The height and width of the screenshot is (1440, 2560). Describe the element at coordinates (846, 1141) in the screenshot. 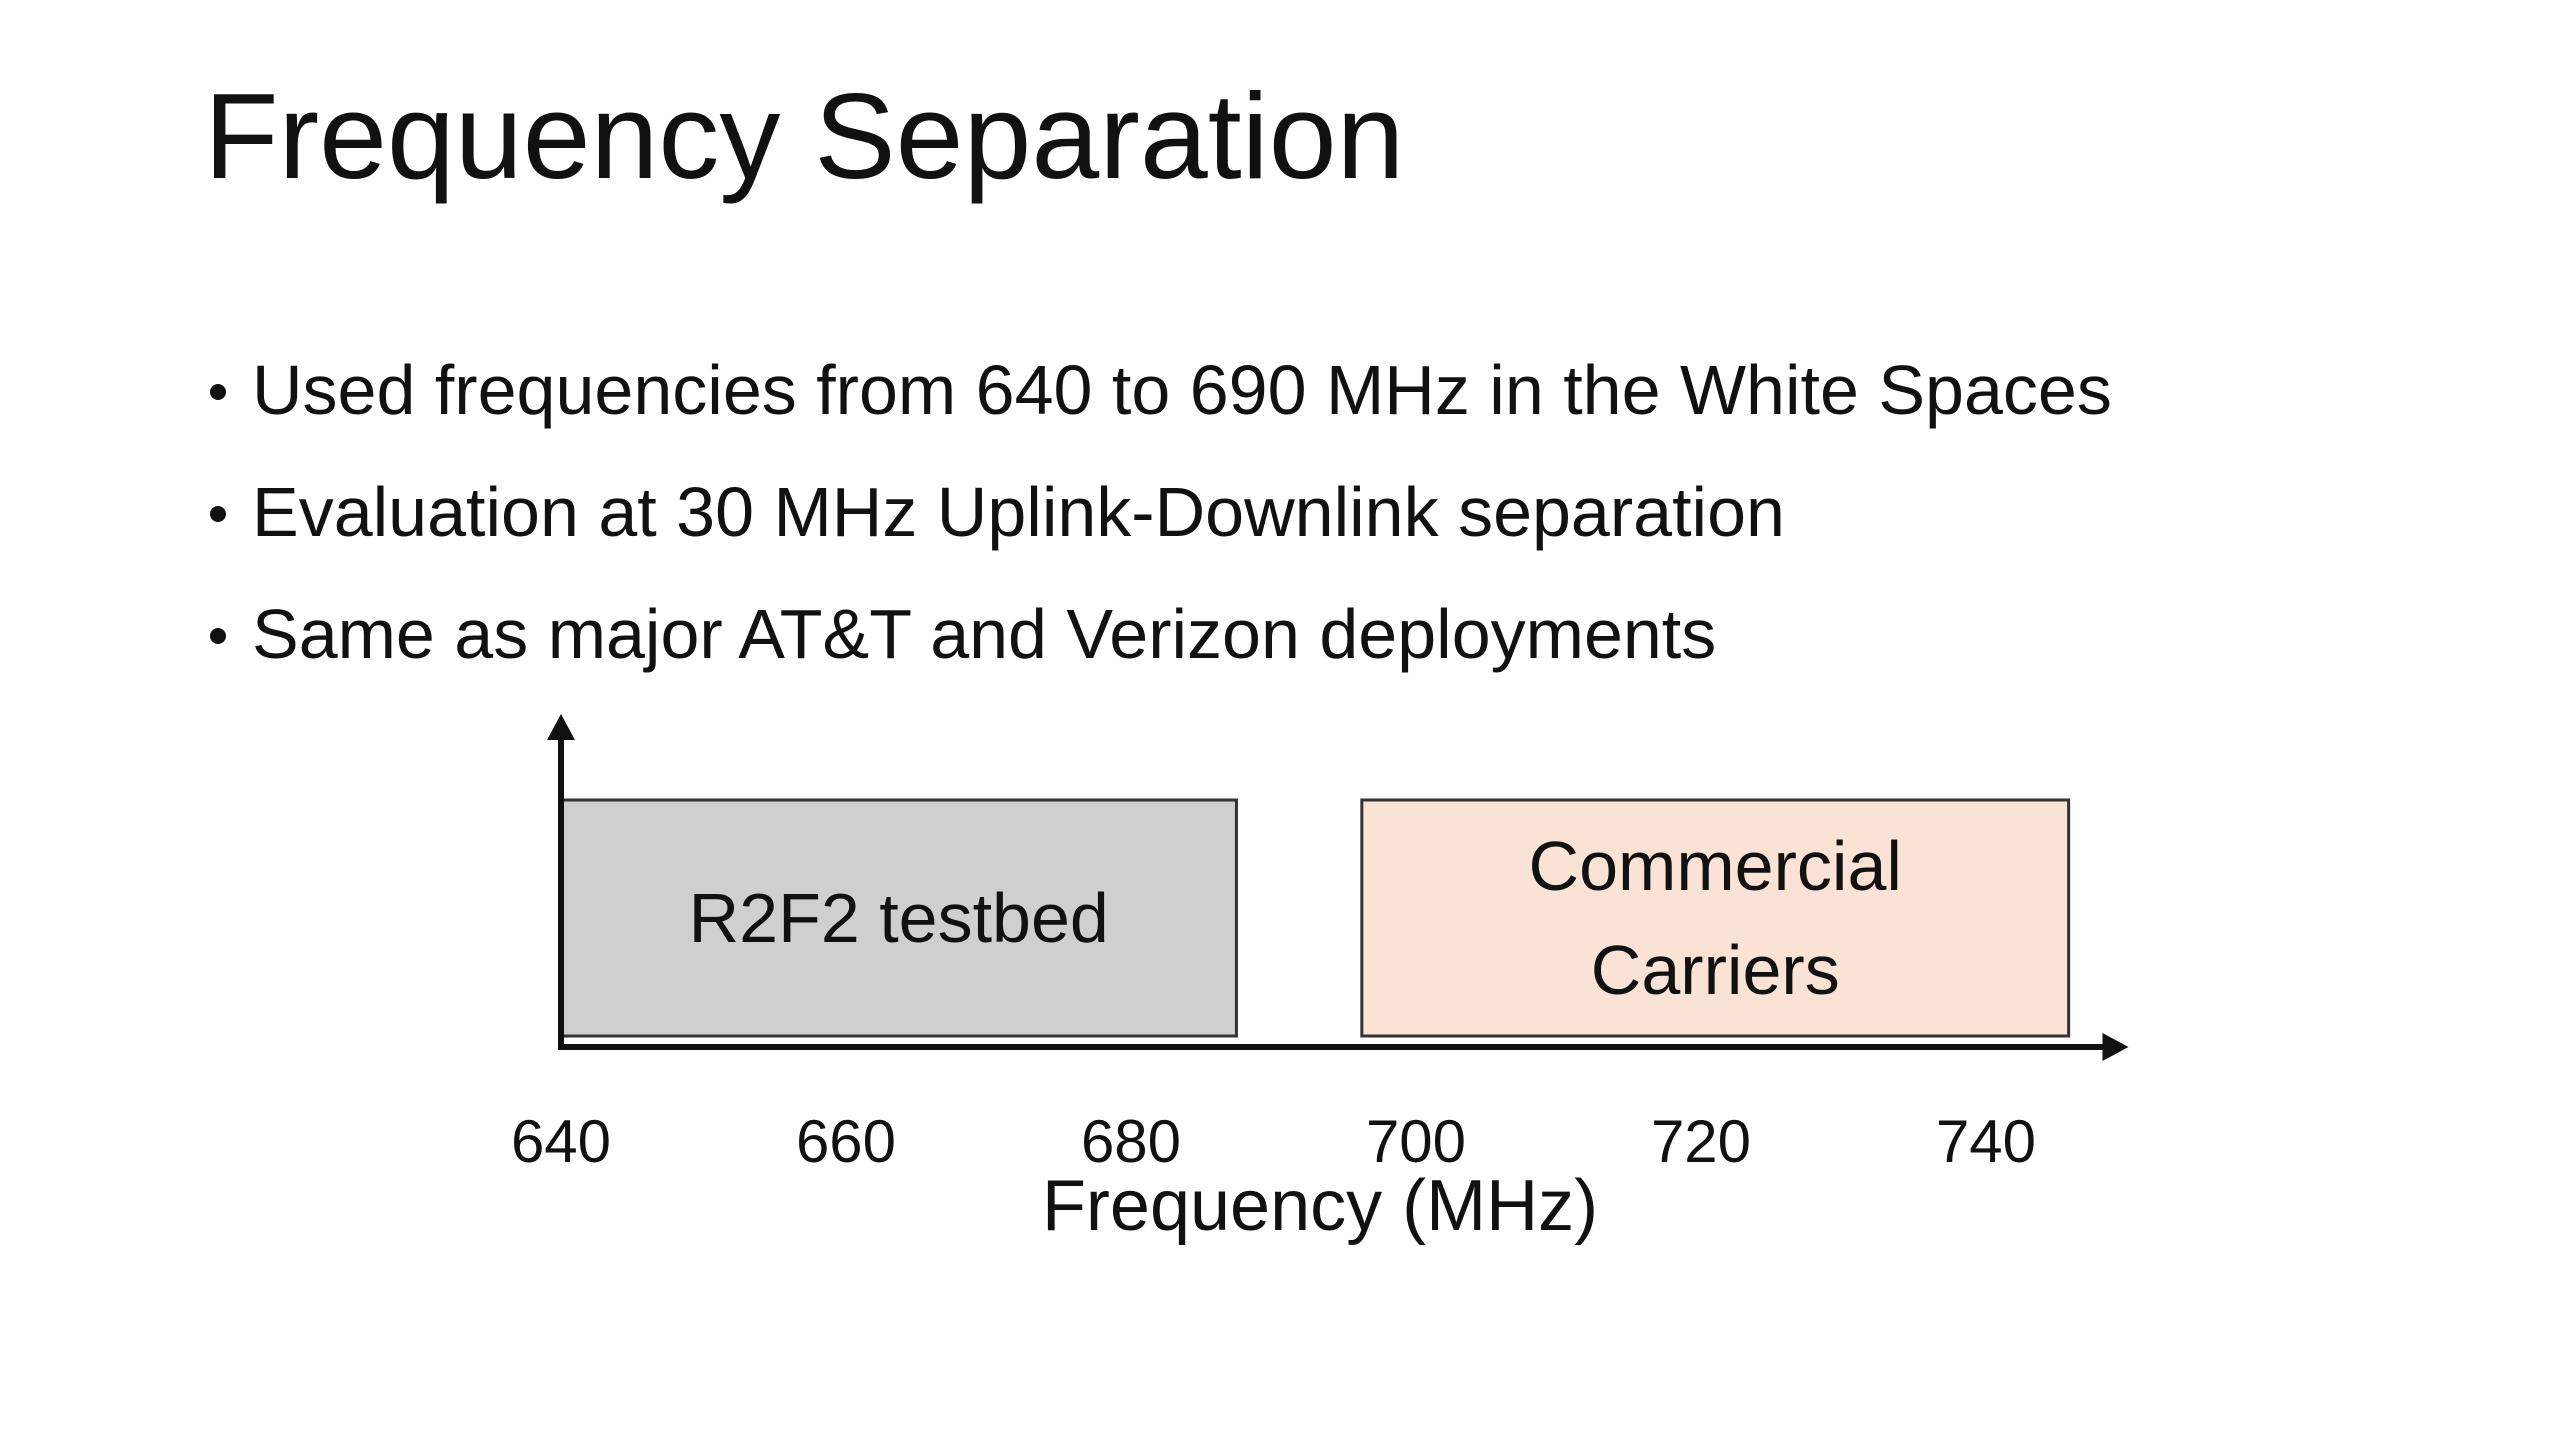

I see `x-tick-label: 660` at that location.